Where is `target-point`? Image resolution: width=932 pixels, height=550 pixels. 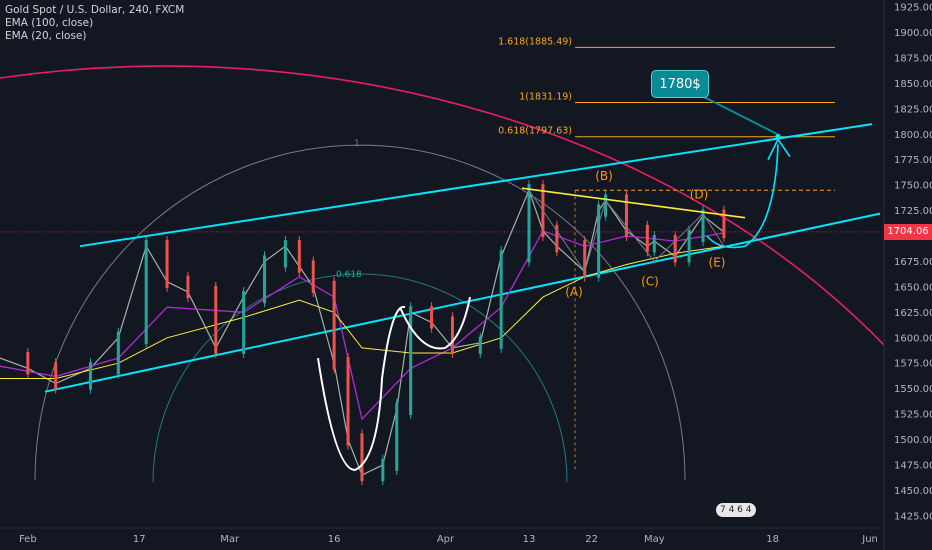 target-point is located at coordinates (778, 136).